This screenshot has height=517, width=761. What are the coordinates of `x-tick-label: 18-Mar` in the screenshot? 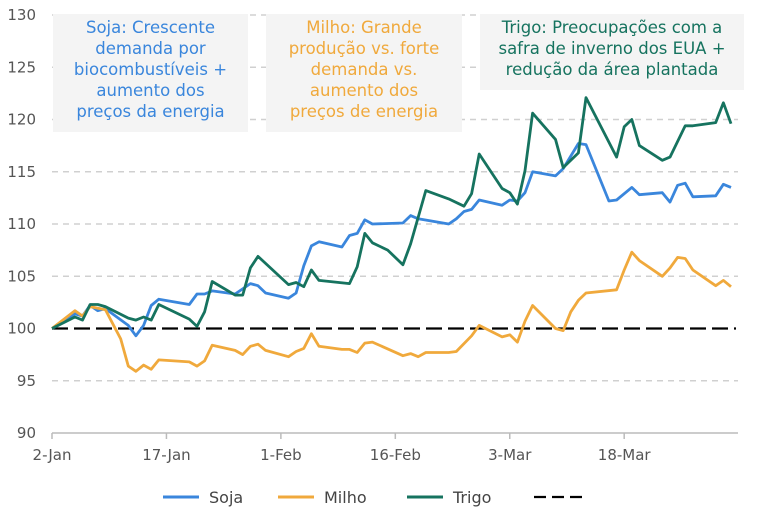 It's located at (625, 455).